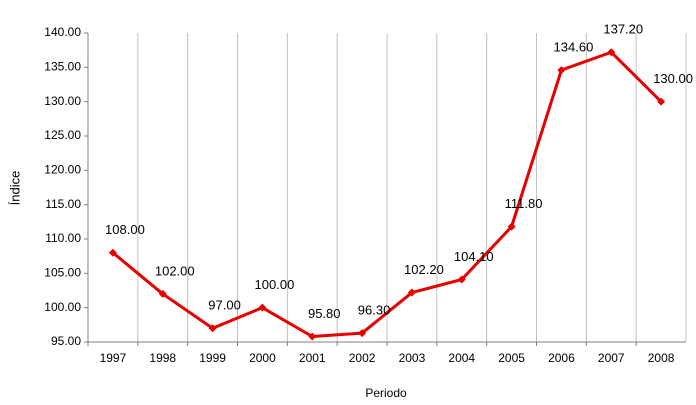 Image resolution: width=696 pixels, height=405 pixels. What do you see at coordinates (511, 358) in the screenshot?
I see `x-tick-label: 2005` at bounding box center [511, 358].